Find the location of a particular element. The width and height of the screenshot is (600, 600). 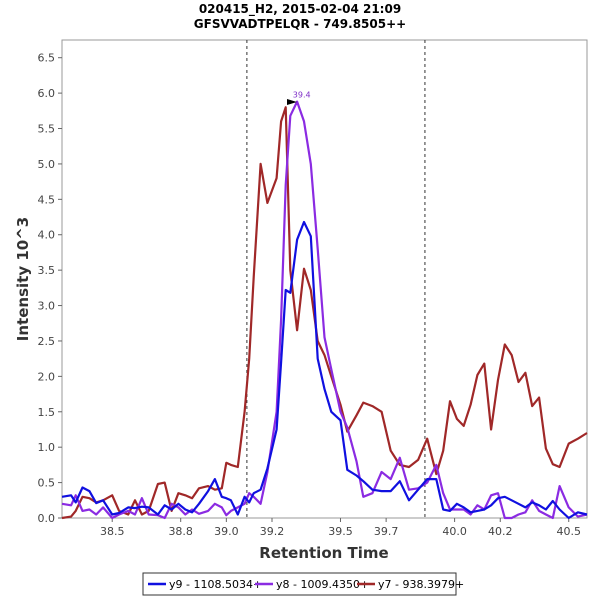

y-tick-label: 3.0 is located at coordinates (47, 306).